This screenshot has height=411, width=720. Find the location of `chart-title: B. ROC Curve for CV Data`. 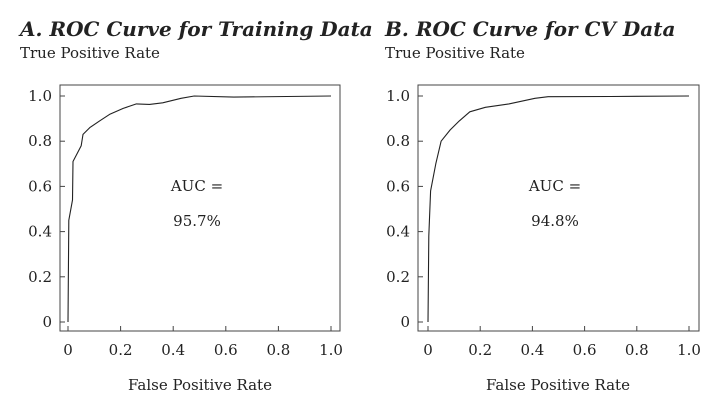

chart-title: B. ROC Curve for CV Data is located at coordinates (529, 29).